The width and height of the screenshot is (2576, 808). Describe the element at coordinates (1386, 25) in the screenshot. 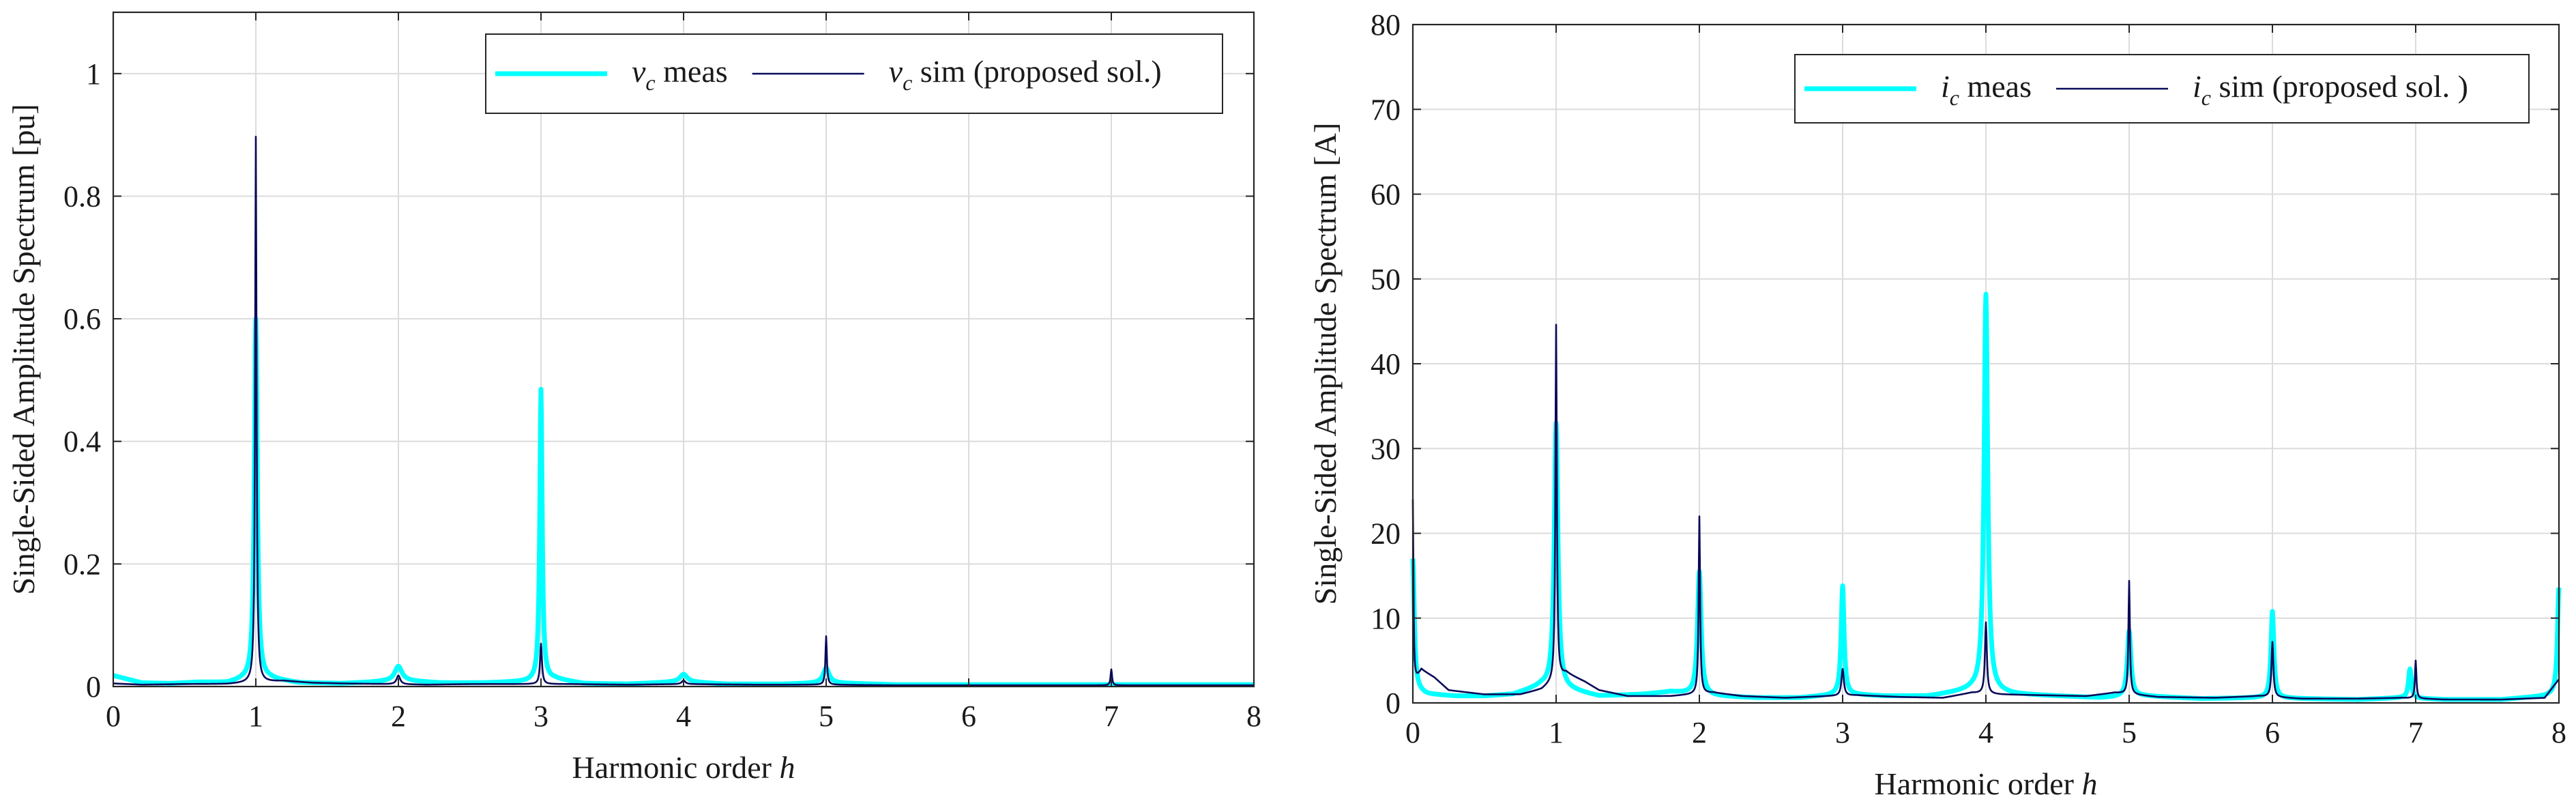

I see `y-tick-label: 80` at that location.